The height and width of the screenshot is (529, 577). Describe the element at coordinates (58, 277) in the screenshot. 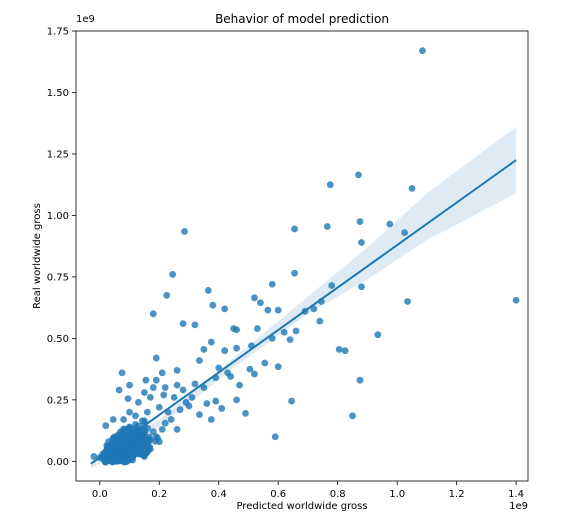

I see `y-tick-label: 0.75` at that location.